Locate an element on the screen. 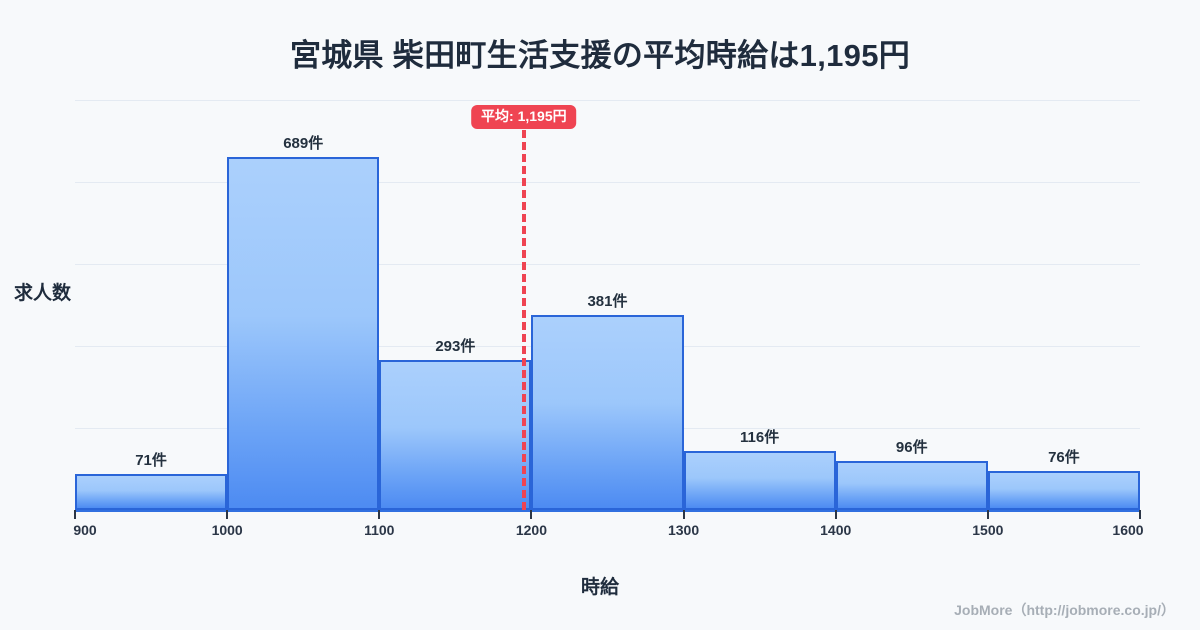 The height and width of the screenshot is (630, 1200). watermark: JobMore（http://jobmore.co.jp/） is located at coordinates (1064, 610).